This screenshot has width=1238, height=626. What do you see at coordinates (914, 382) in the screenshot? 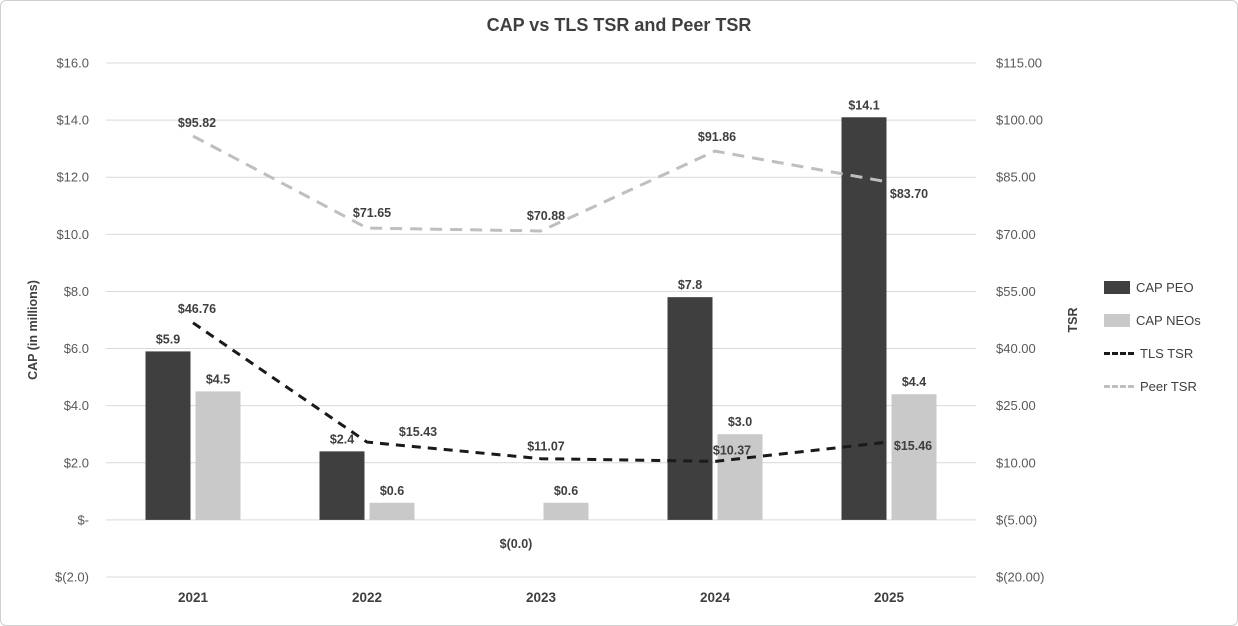
I see `bar-label-cap-neos: $4.4` at bounding box center [914, 382].